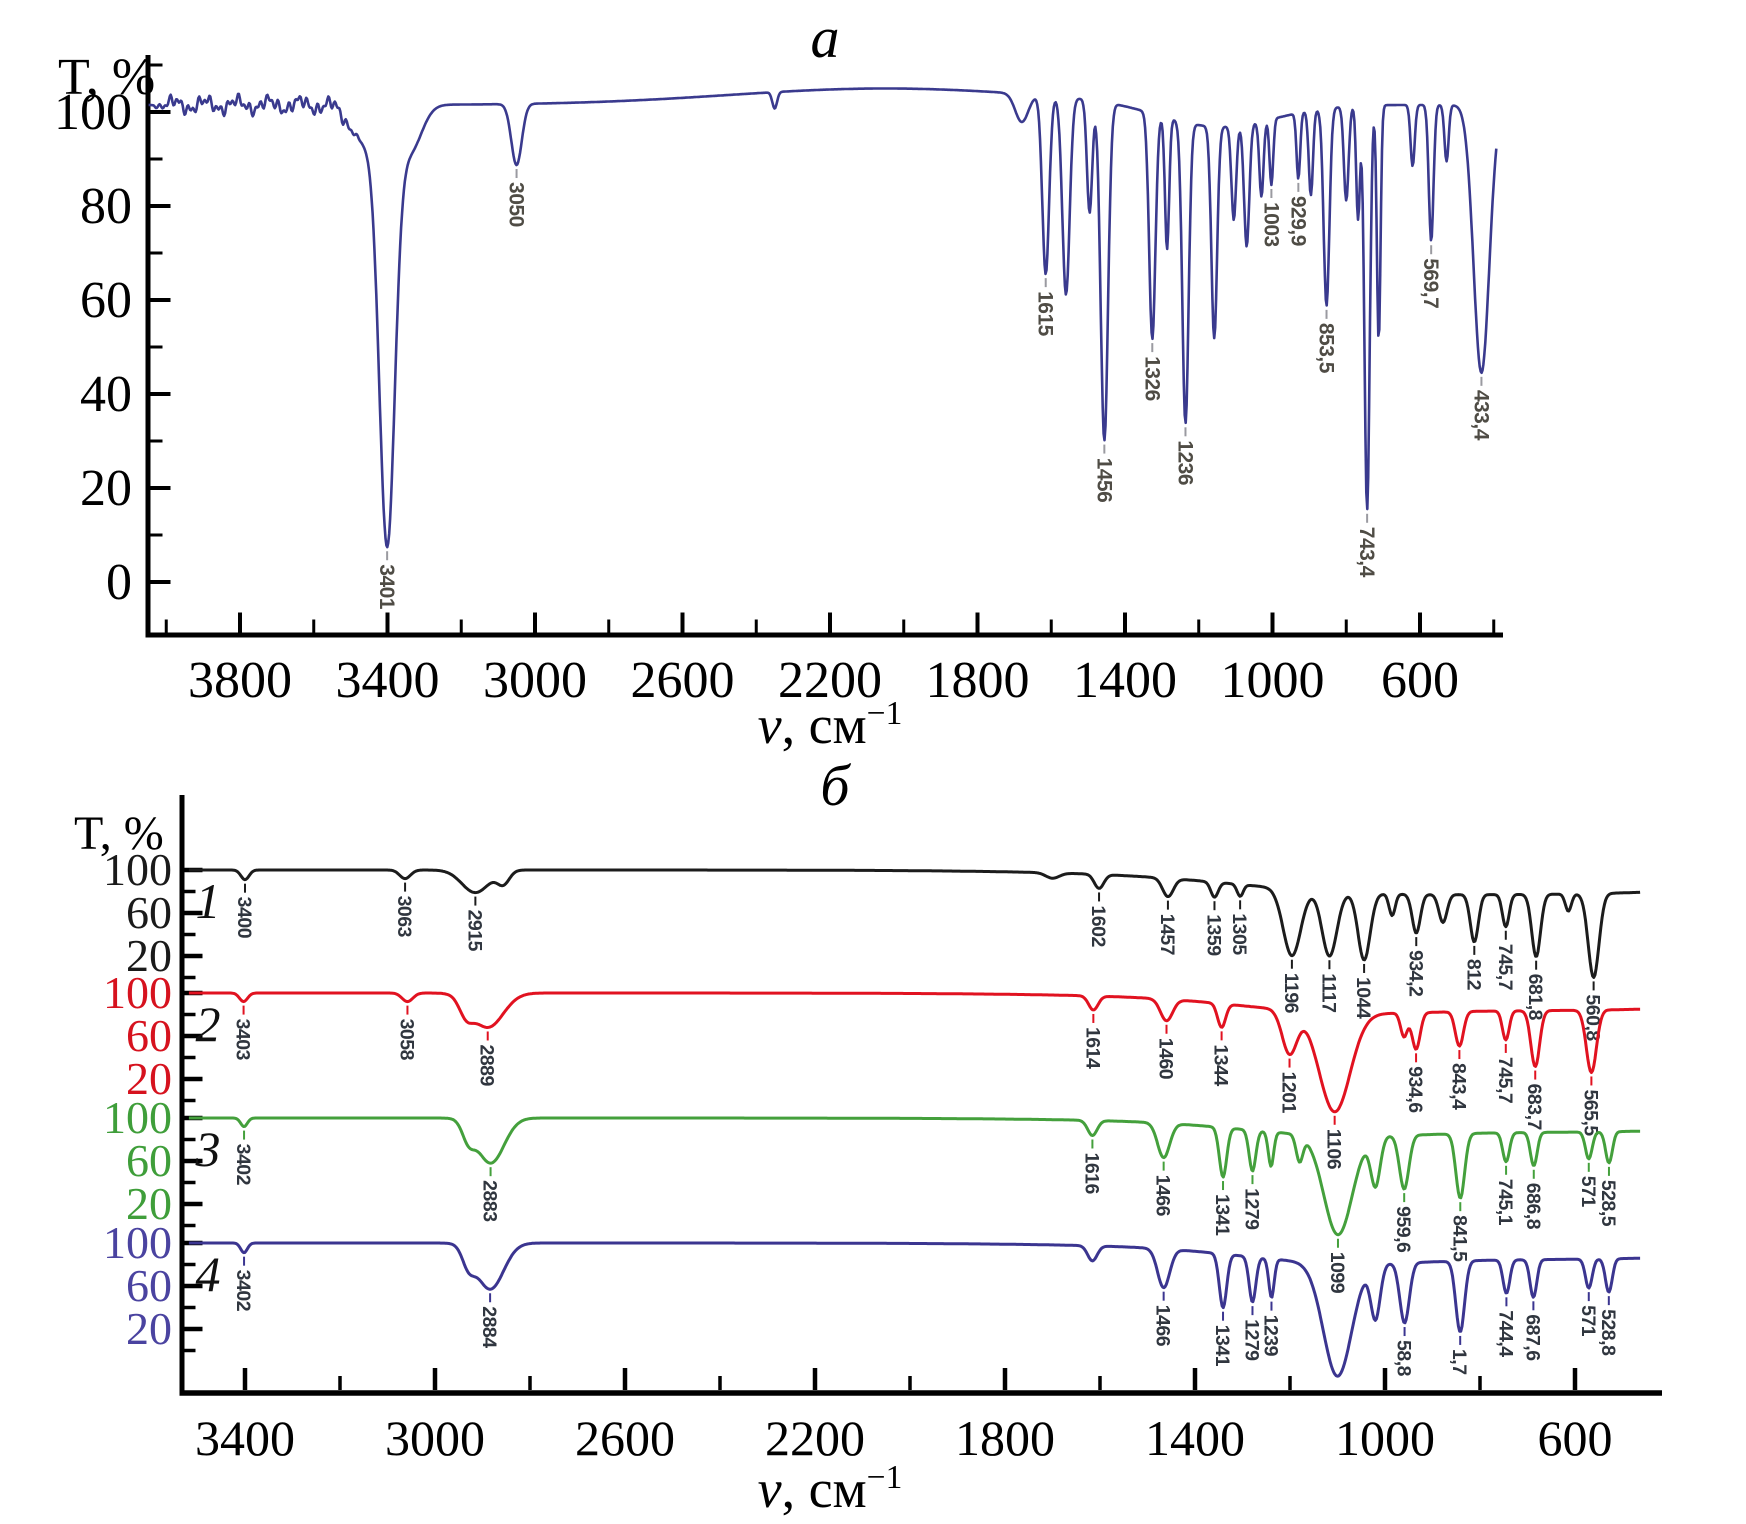  I want to click on svg-text: 565,5, so click(1590, 1112).